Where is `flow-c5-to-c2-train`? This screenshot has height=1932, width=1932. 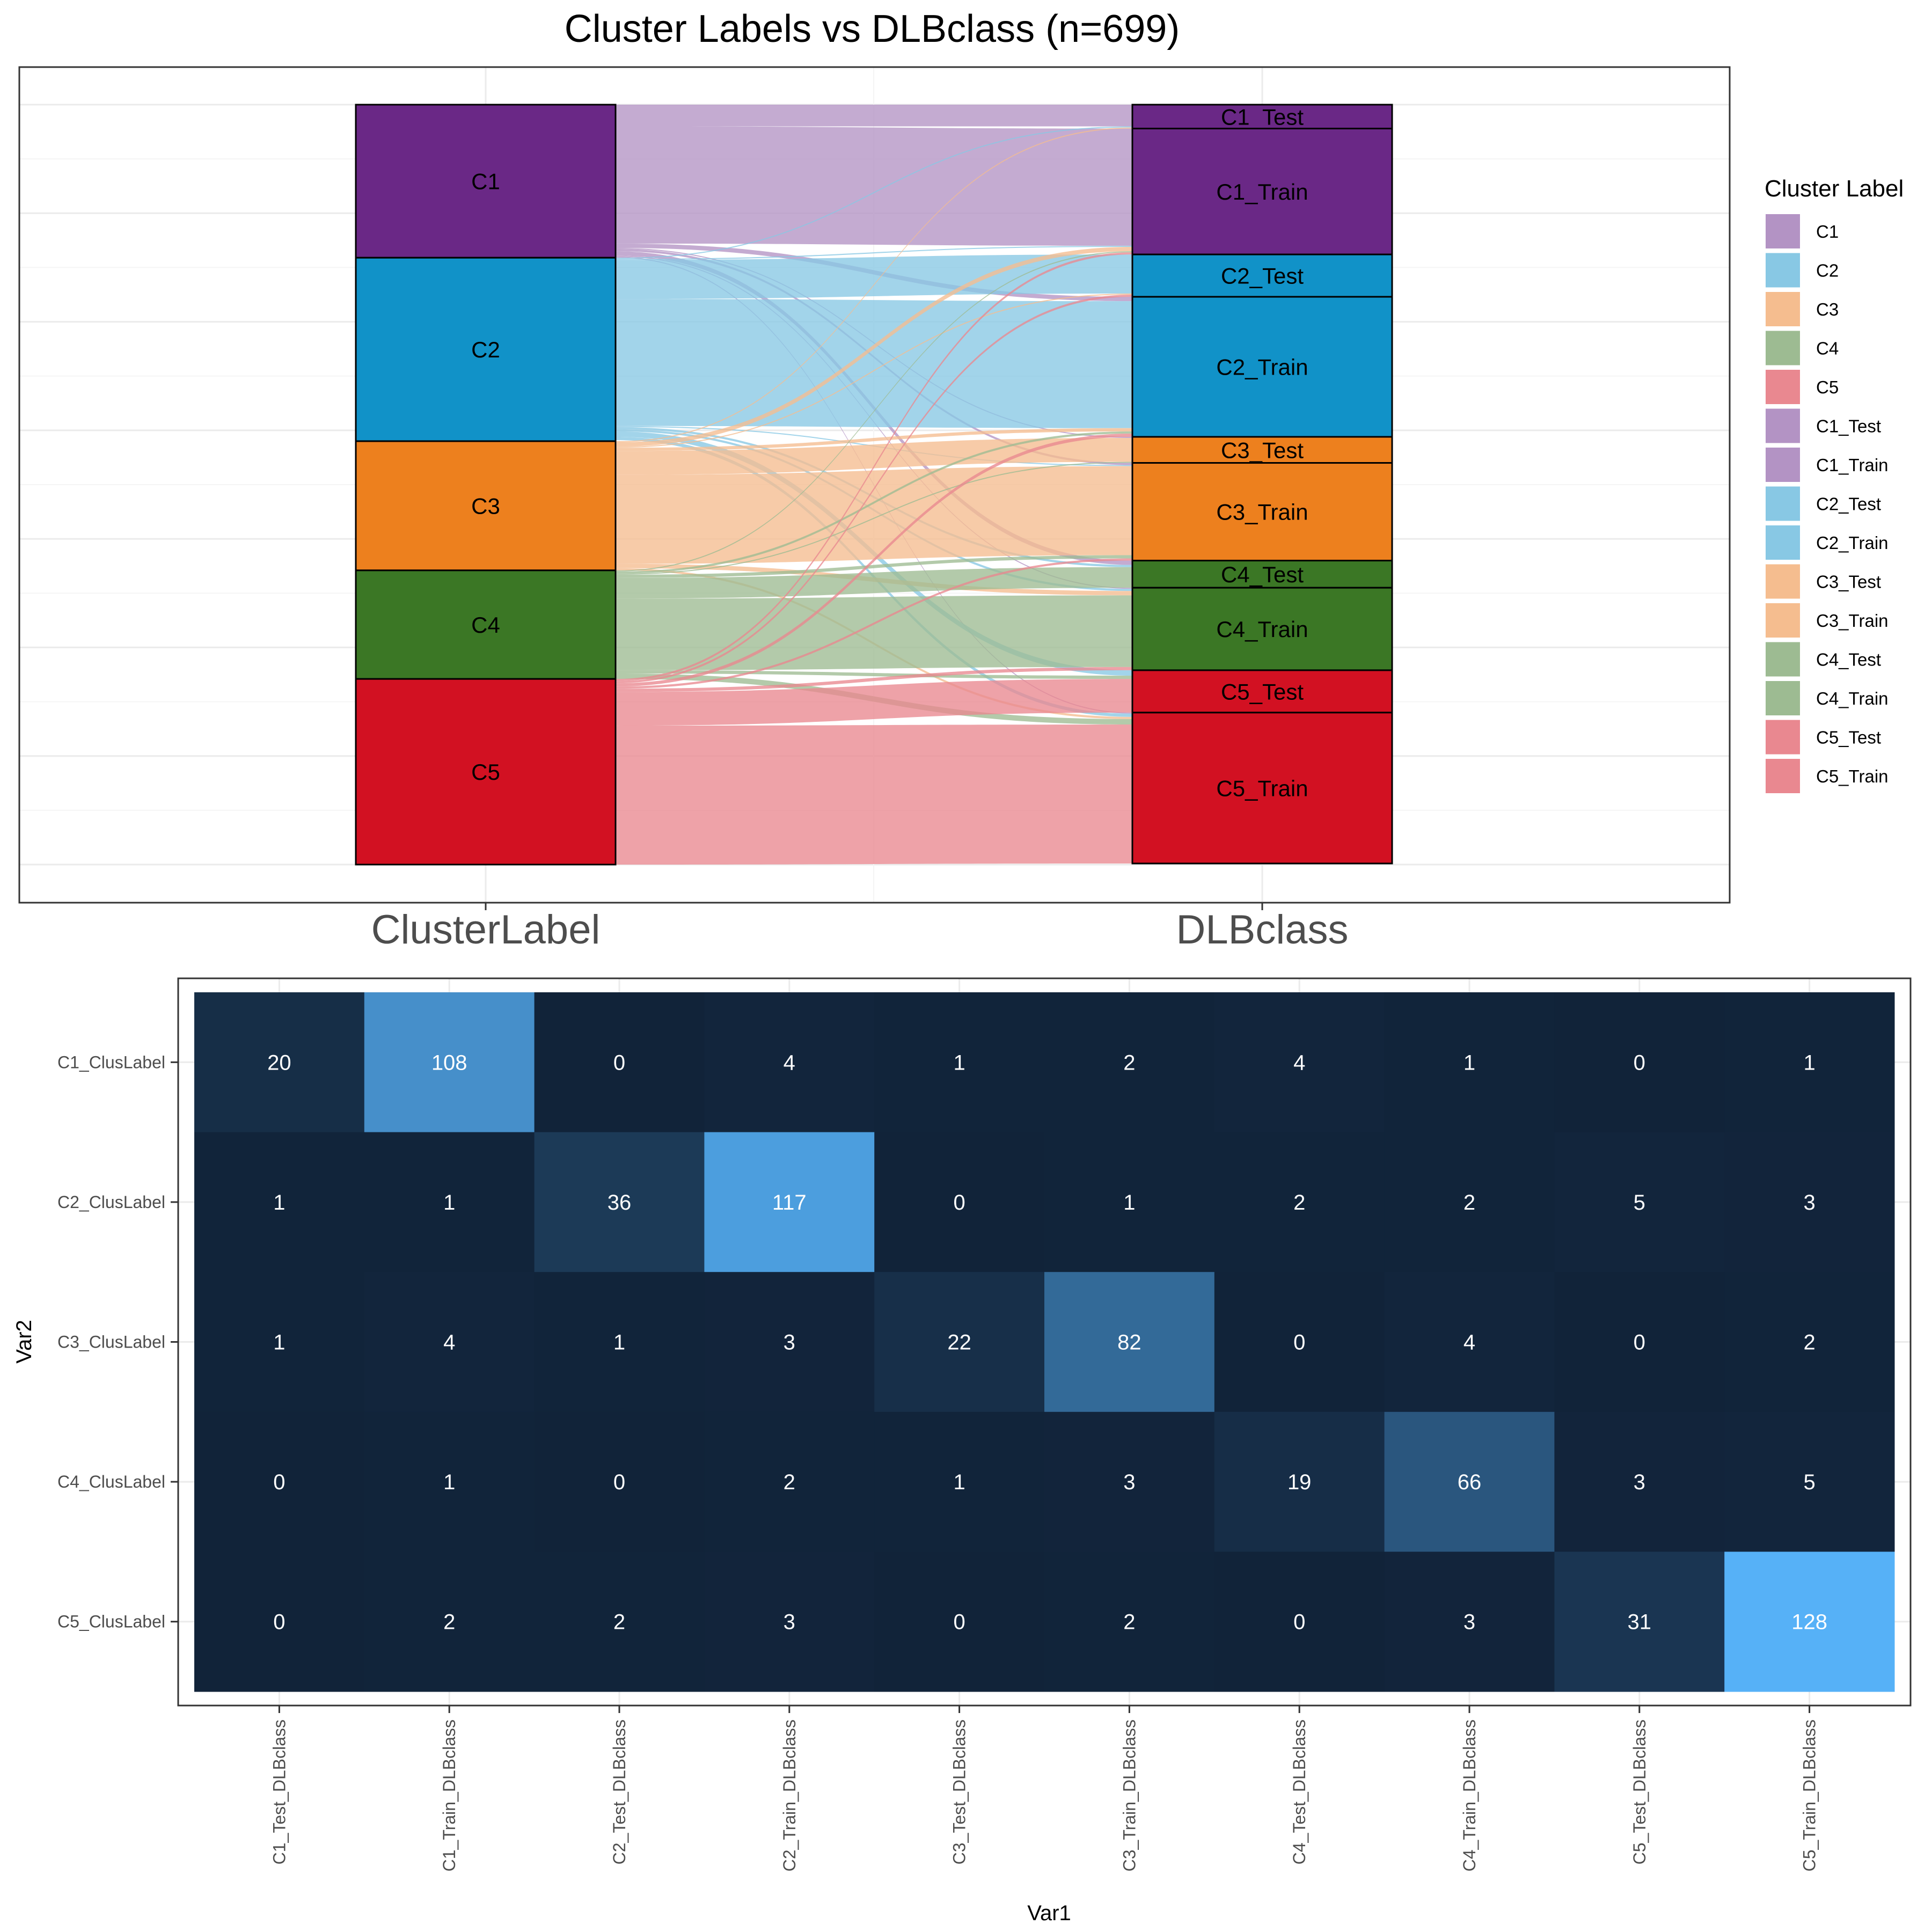
flow-c5-to-c2-train is located at coordinates (874, 560).